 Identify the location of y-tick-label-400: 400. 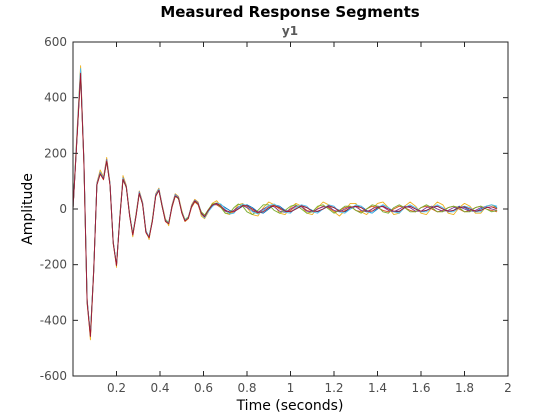
(55, 98).